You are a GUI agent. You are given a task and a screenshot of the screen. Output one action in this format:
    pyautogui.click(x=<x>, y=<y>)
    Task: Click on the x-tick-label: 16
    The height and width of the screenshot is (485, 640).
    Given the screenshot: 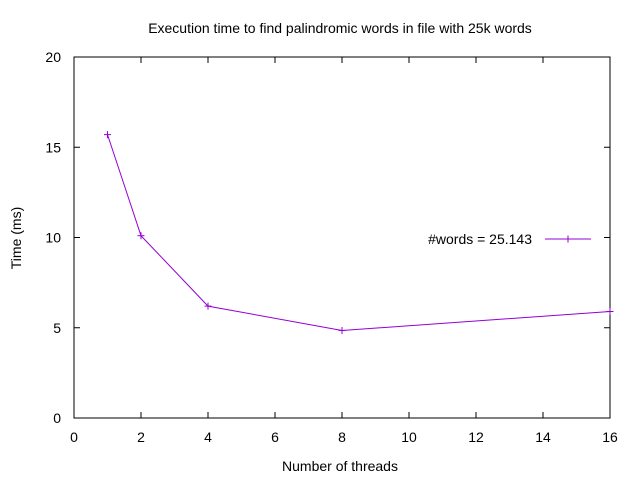 What is the action you would take?
    pyautogui.click(x=610, y=437)
    